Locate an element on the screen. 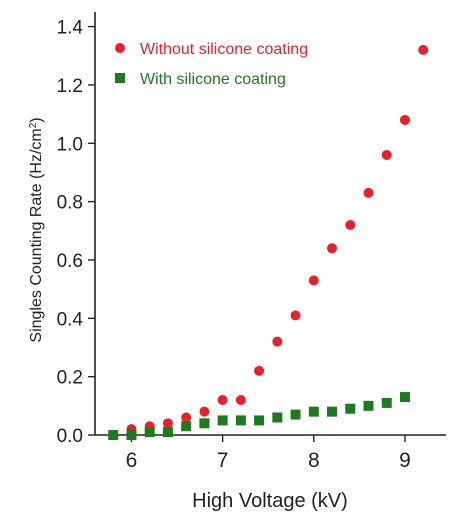 This screenshot has height=523, width=459. y-tick-label: 1.4 is located at coordinates (70, 28).